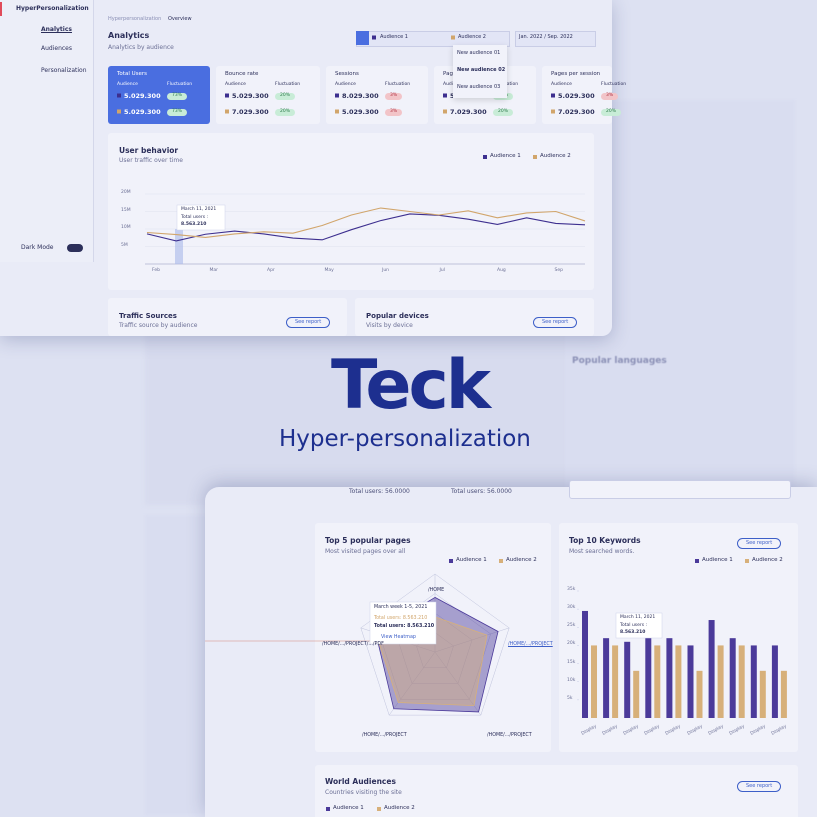 The width and height of the screenshot is (817, 817). What do you see at coordinates (411, 385) in the screenshot?
I see `brand: Teck` at bounding box center [411, 385].